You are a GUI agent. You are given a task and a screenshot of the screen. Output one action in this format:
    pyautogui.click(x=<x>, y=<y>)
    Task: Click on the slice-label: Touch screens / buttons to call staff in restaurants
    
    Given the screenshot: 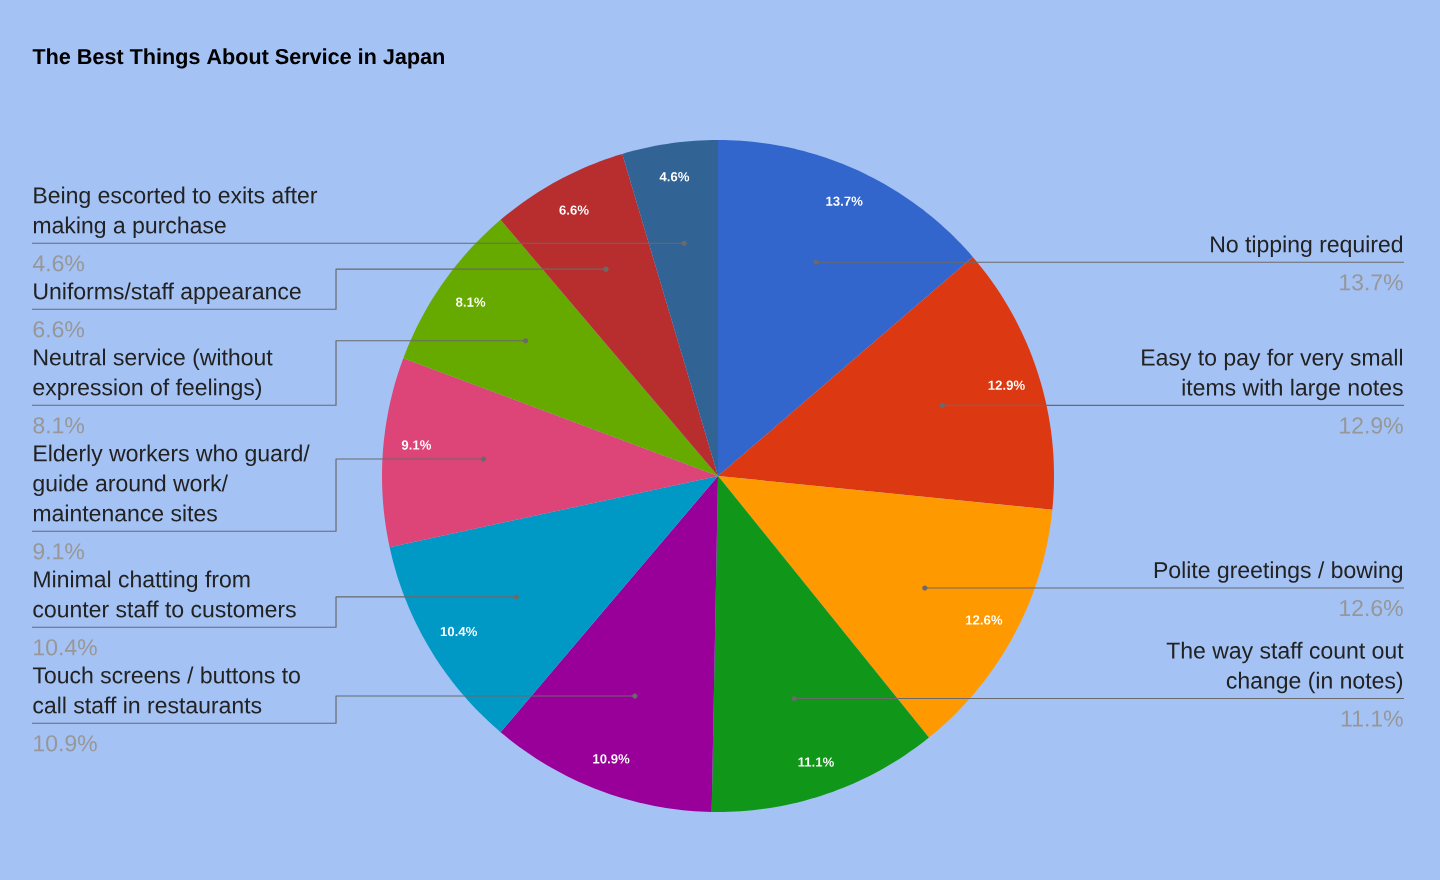 What is the action you would take?
    pyautogui.click(x=166, y=690)
    